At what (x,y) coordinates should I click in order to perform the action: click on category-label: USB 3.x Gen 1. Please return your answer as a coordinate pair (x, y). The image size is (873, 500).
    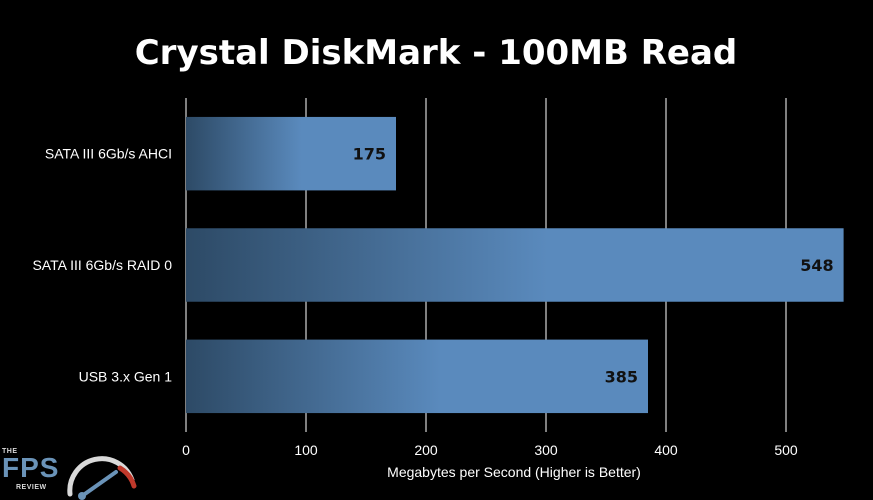
    Looking at the image, I should click on (126, 376).